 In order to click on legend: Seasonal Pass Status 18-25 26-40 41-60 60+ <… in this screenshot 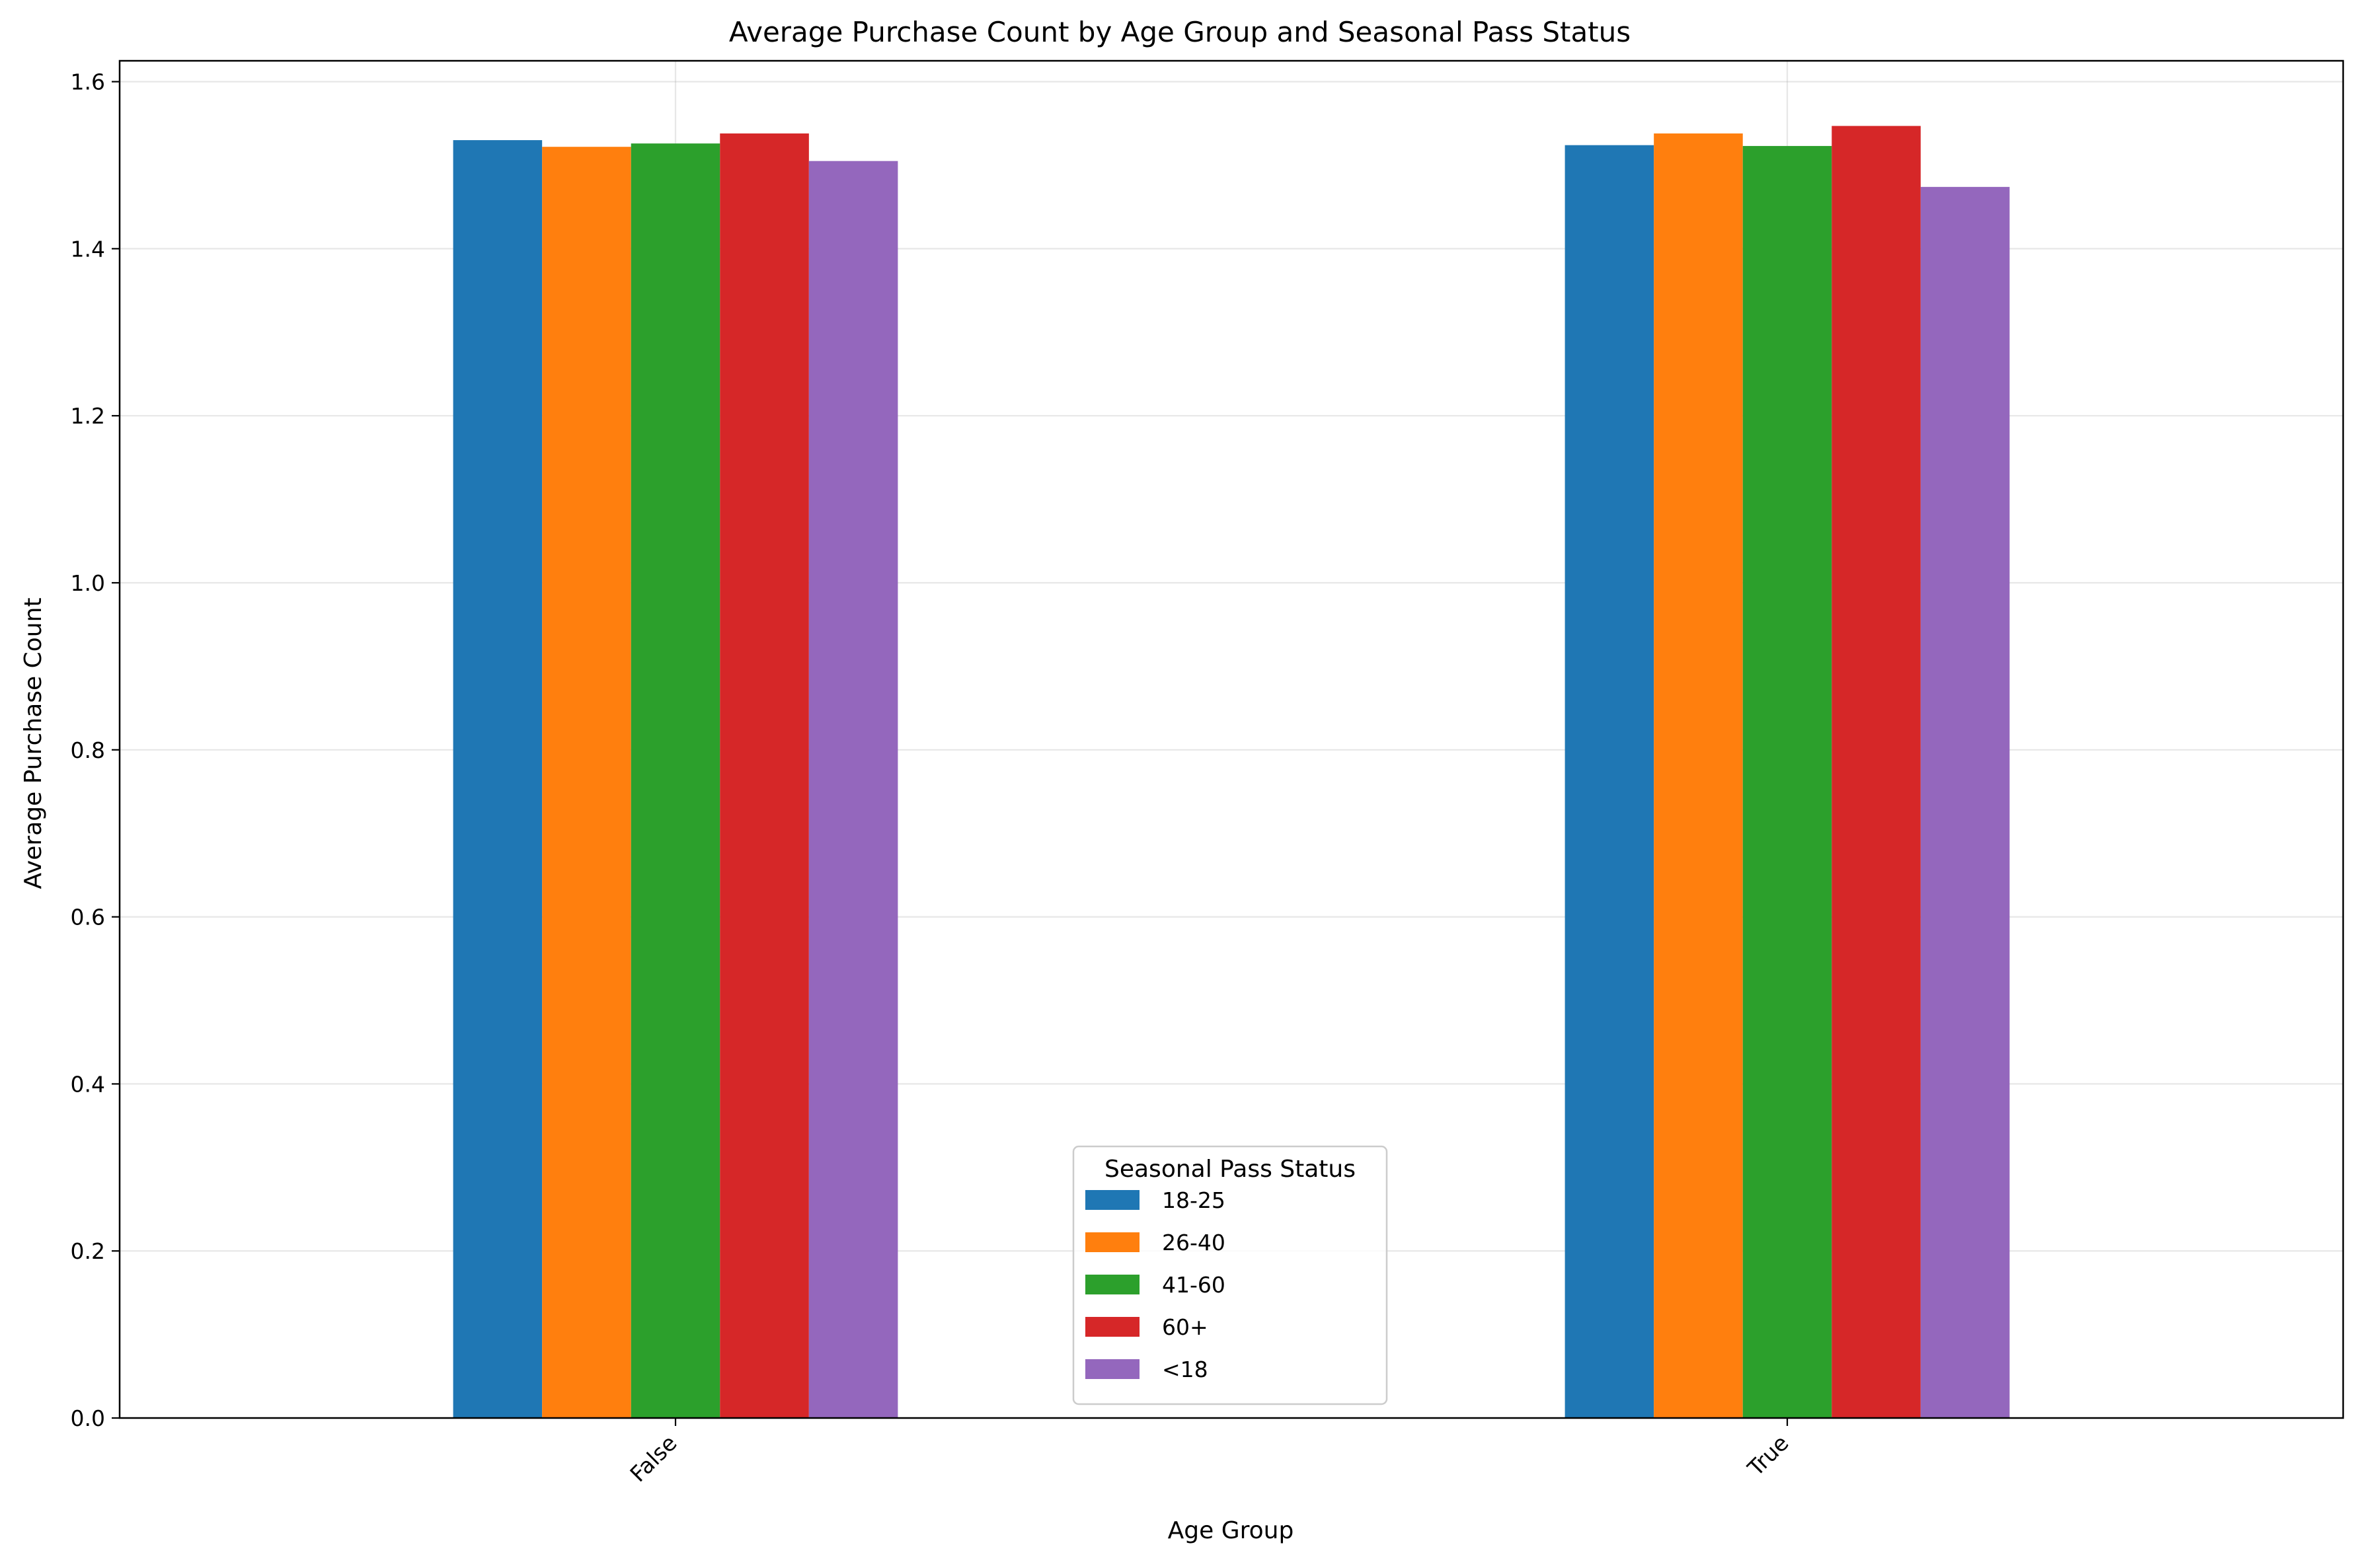, I will do `click(1230, 1275)`.